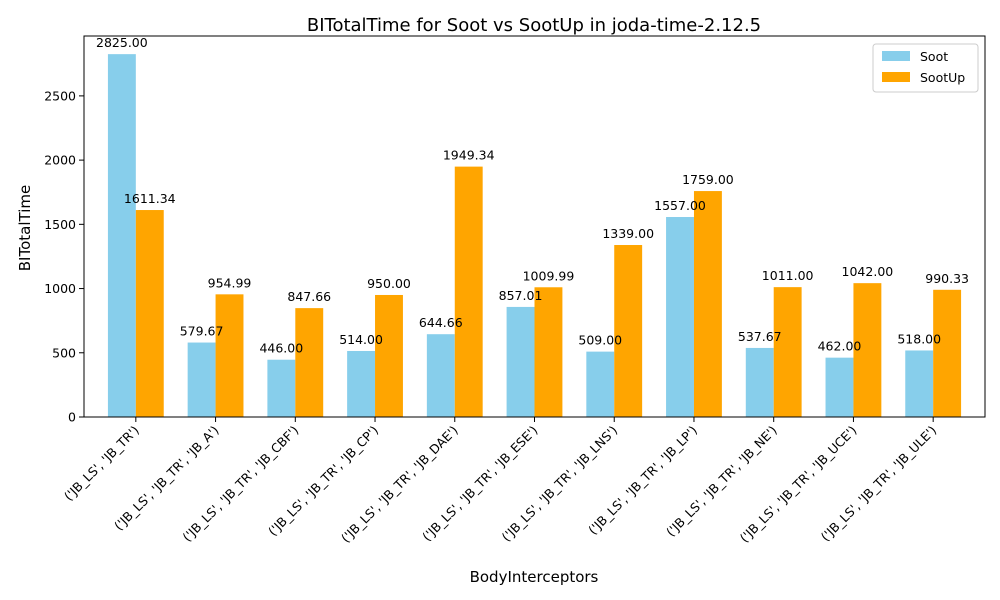 This screenshot has height=600, width=1000. What do you see at coordinates (25, 228) in the screenshot?
I see `y-axis-label: BITotalTime` at bounding box center [25, 228].